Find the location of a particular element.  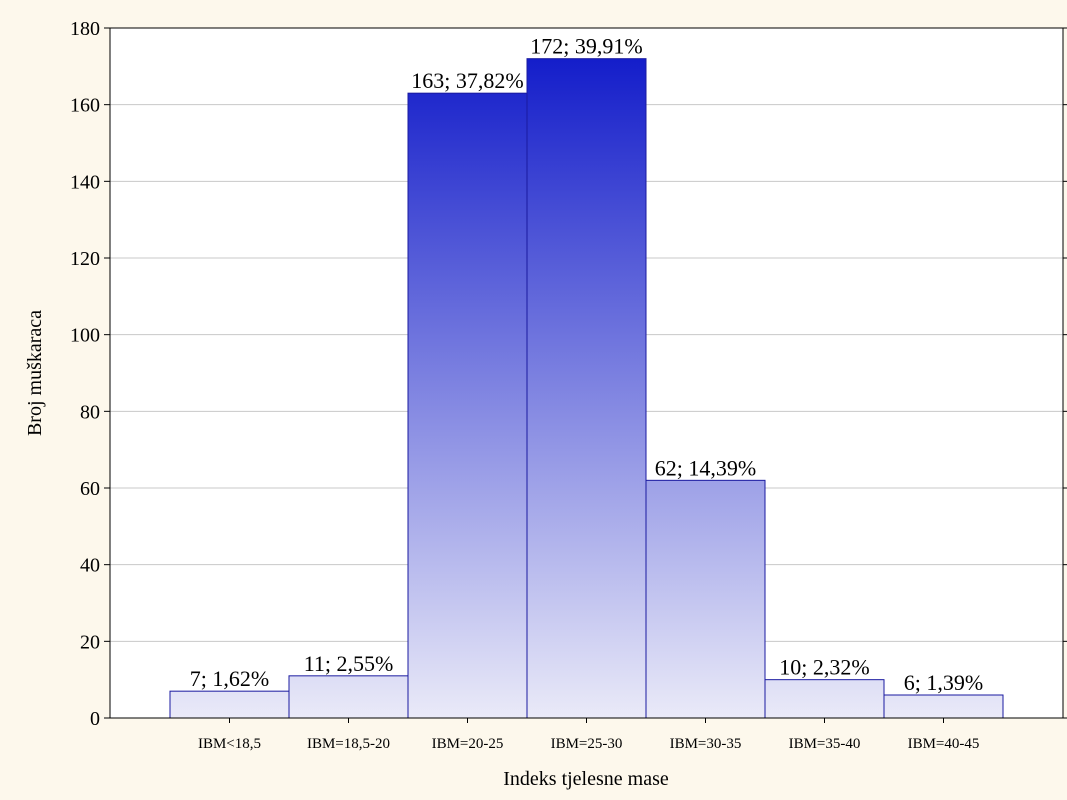

x-tick-label: IBM=18,5-20 is located at coordinates (348, 744).